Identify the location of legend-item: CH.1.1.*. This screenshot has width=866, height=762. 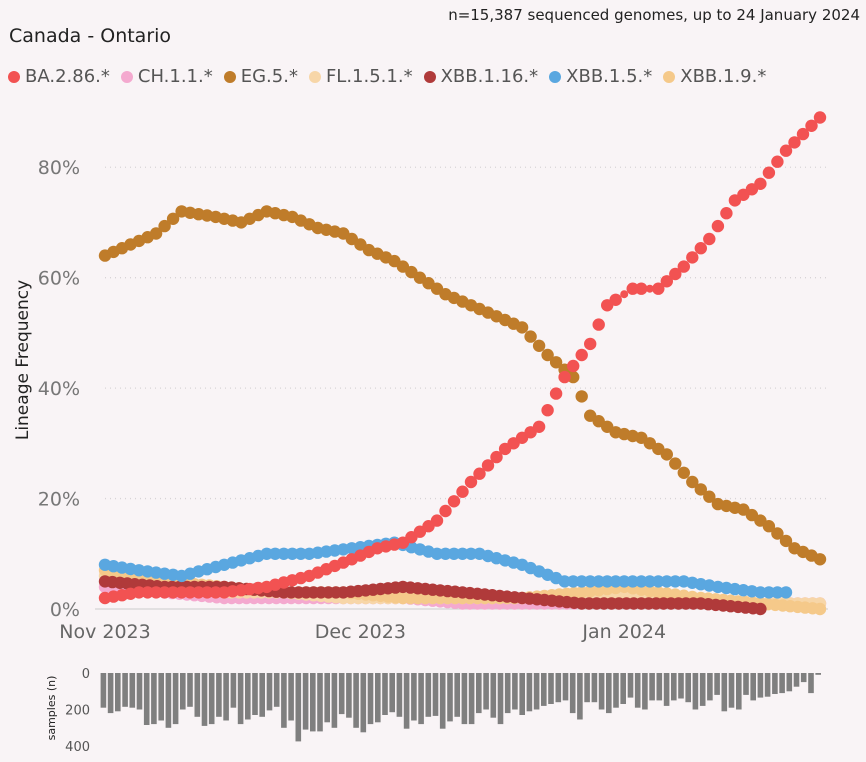
(166, 76).